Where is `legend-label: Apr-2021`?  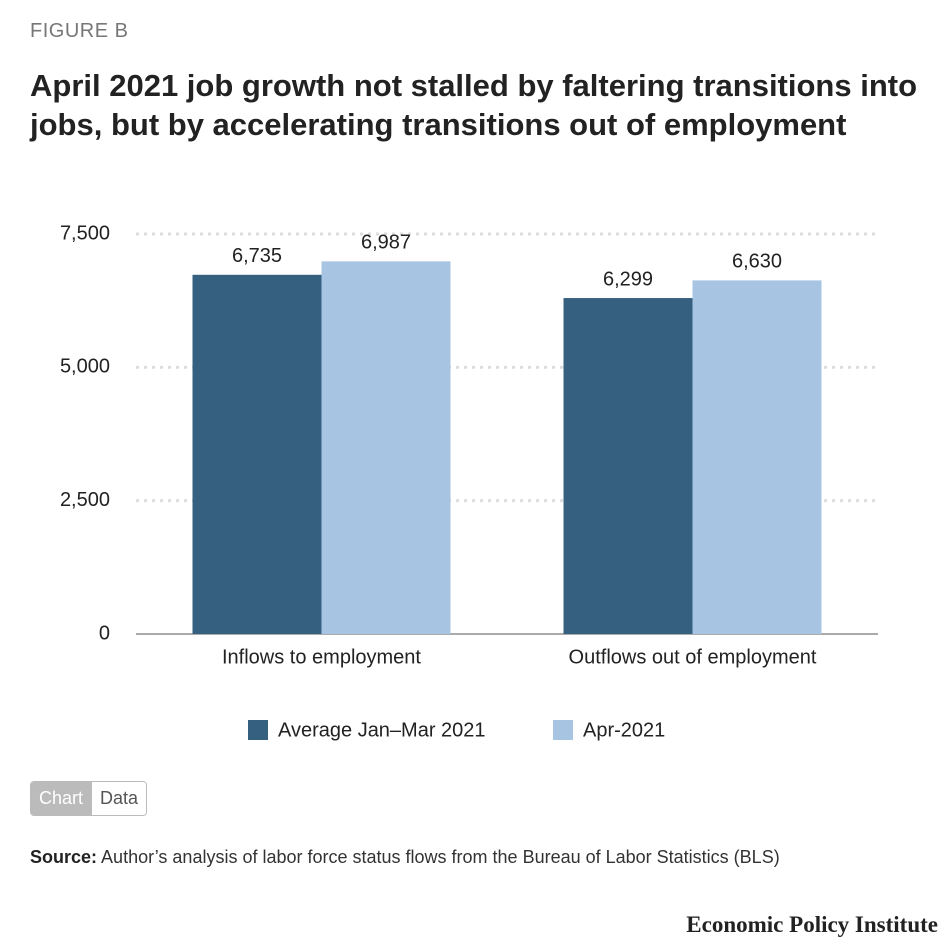 legend-label: Apr-2021 is located at coordinates (624, 730).